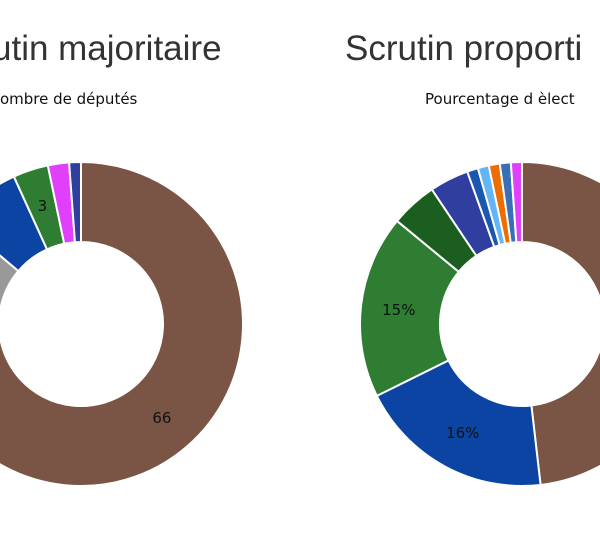 Image resolution: width=600 pixels, height=546 pixels. I want to click on chart-2-title: Scrutin proporti, so click(463, 48).